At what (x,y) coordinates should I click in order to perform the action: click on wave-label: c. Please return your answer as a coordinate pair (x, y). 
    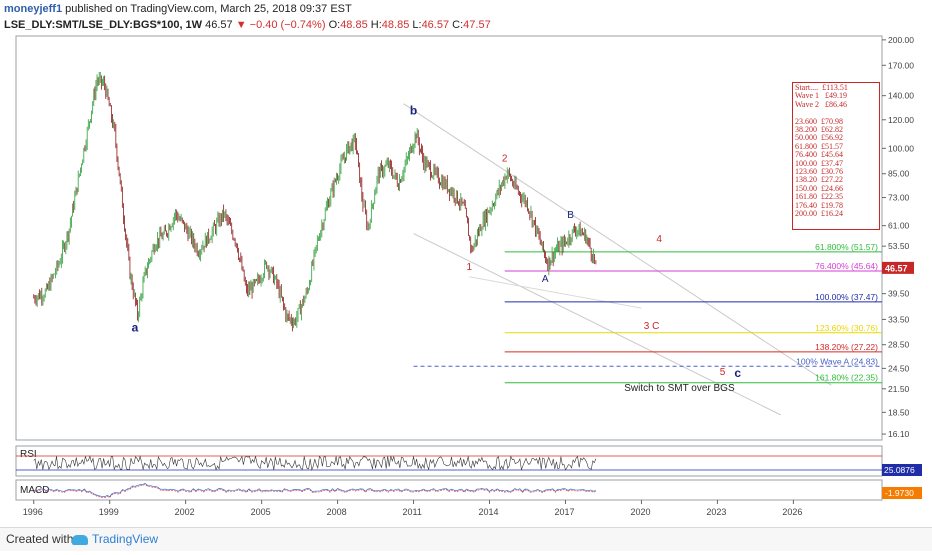
    Looking at the image, I should click on (737, 373).